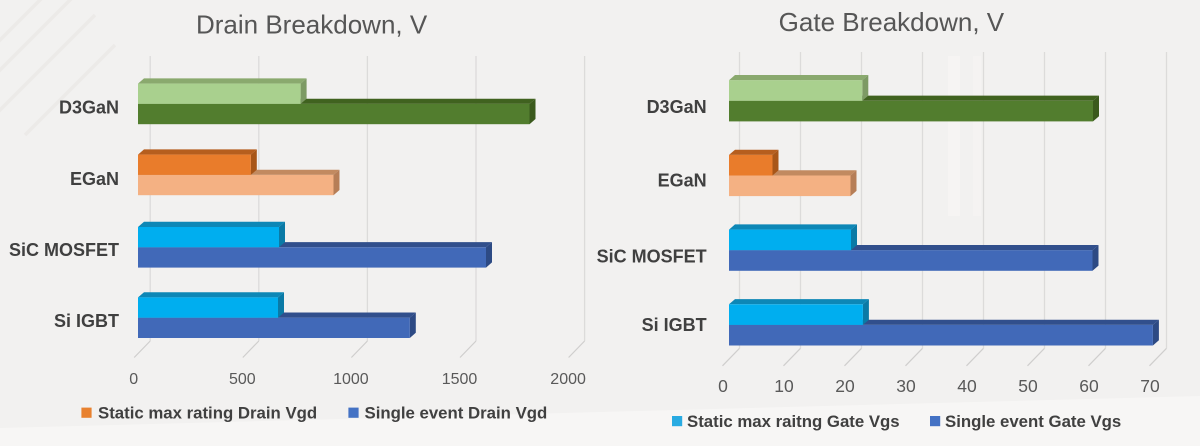 The height and width of the screenshot is (446, 1200). I want to click on svg-text: 2000, so click(568, 379).